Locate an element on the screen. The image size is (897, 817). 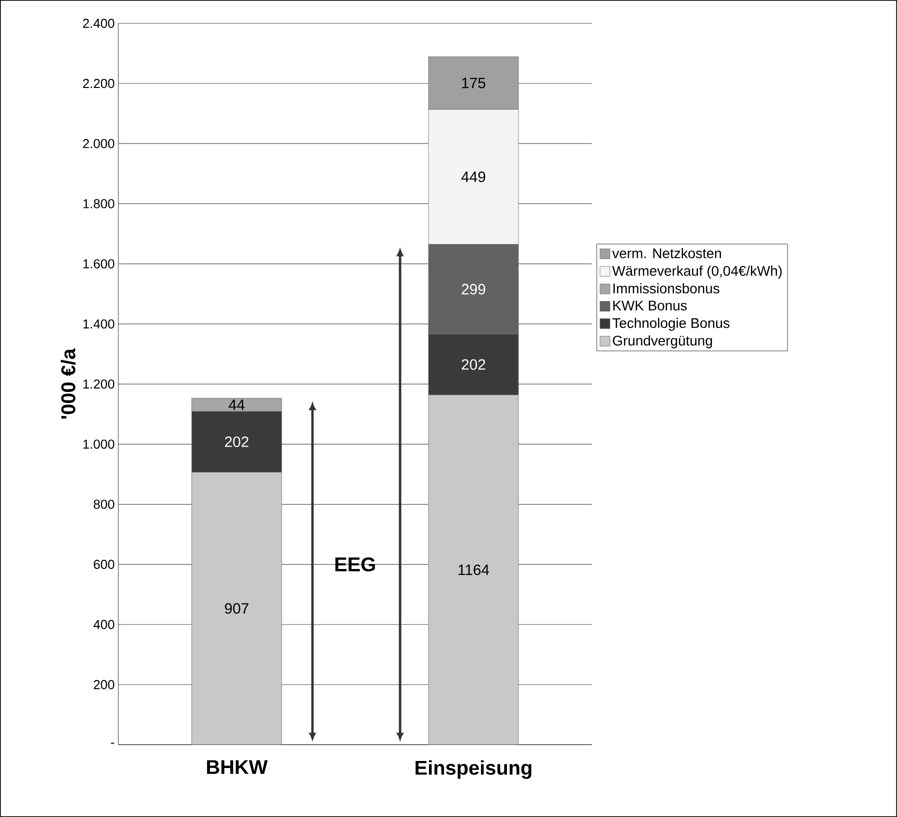
data-label: 175 is located at coordinates (474, 83).